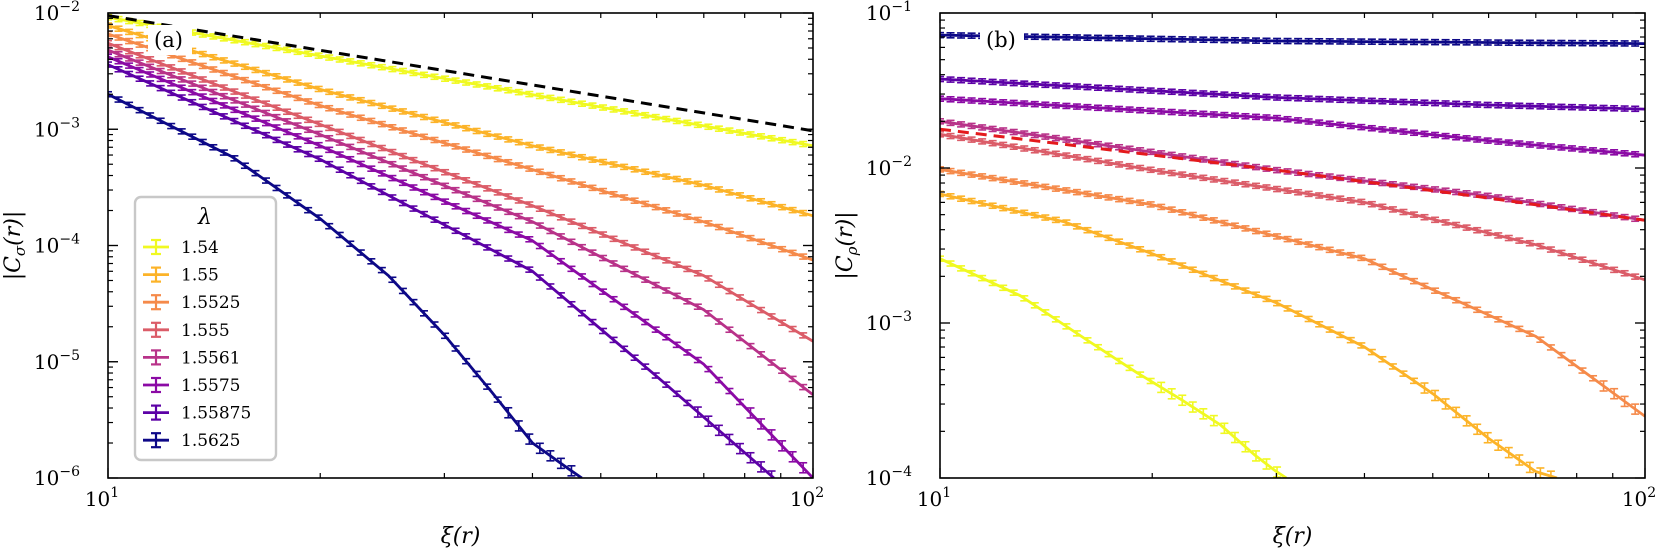  What do you see at coordinates (69, 472) in the screenshot?
I see `y-tick-label-exponent: −6` at bounding box center [69, 472].